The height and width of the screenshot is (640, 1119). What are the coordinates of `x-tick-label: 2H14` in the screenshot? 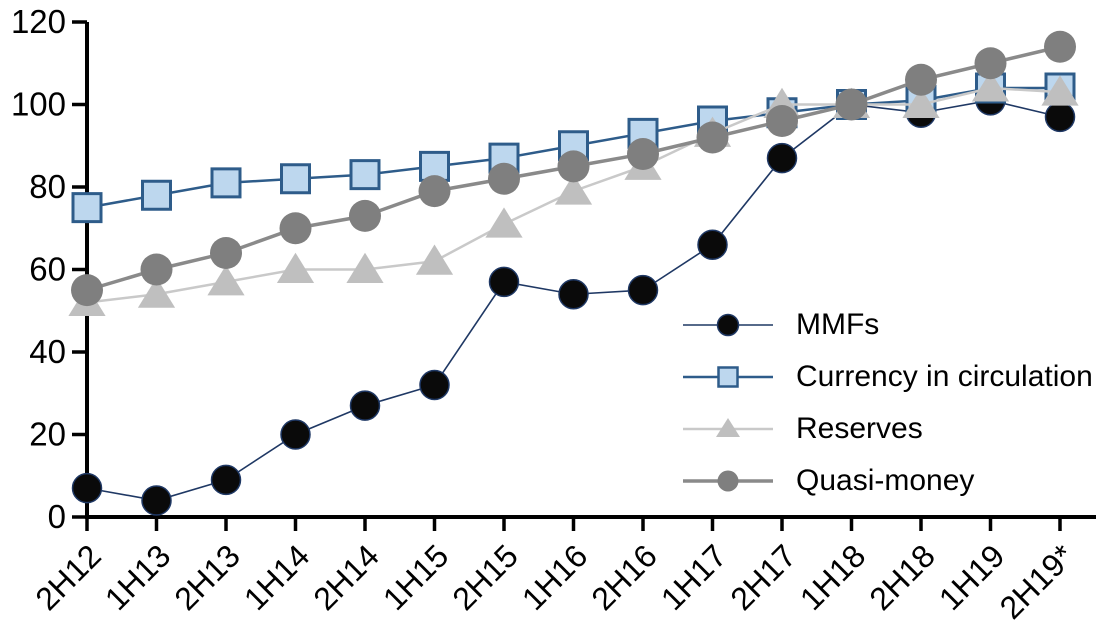 It's located at (346, 577).